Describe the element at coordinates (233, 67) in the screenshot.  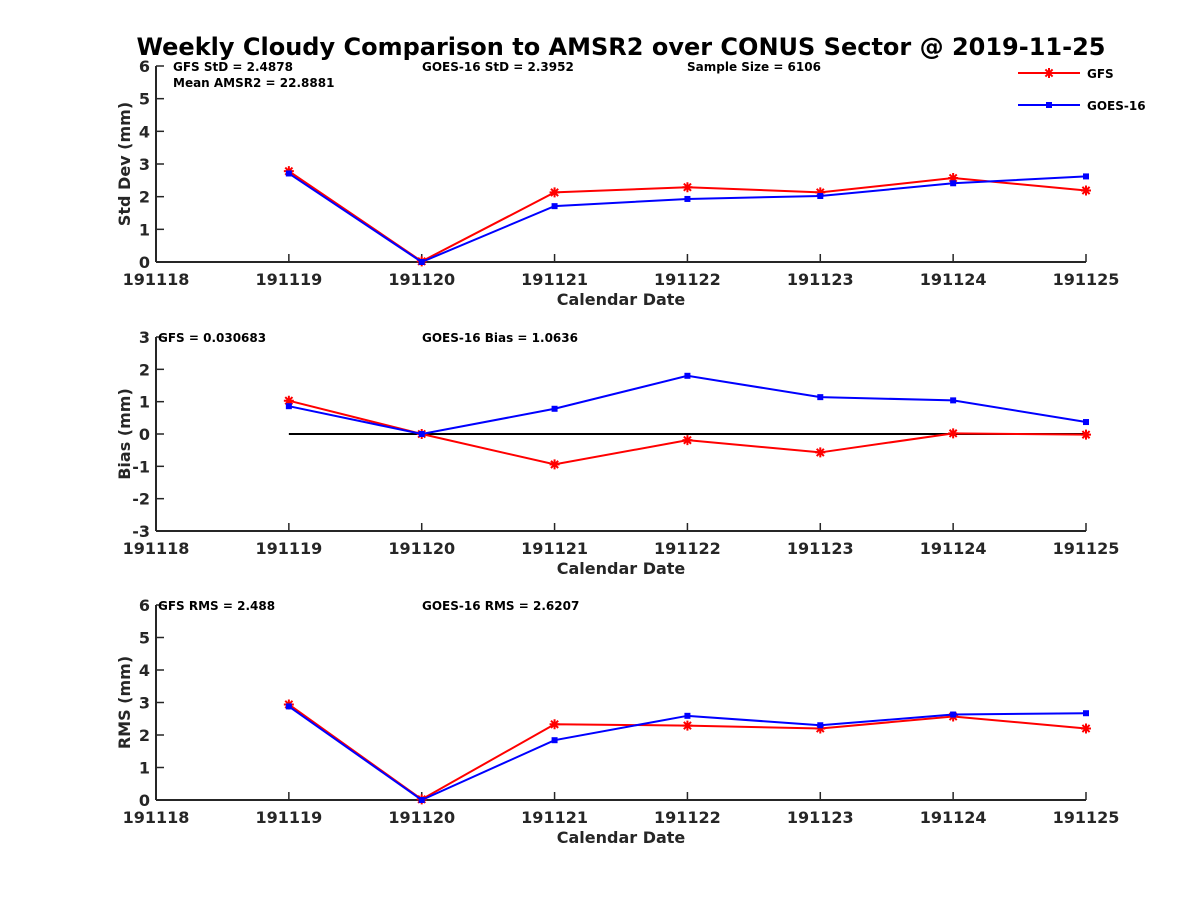
I see `stat-annotation: GFS StD = 2.4878` at that location.